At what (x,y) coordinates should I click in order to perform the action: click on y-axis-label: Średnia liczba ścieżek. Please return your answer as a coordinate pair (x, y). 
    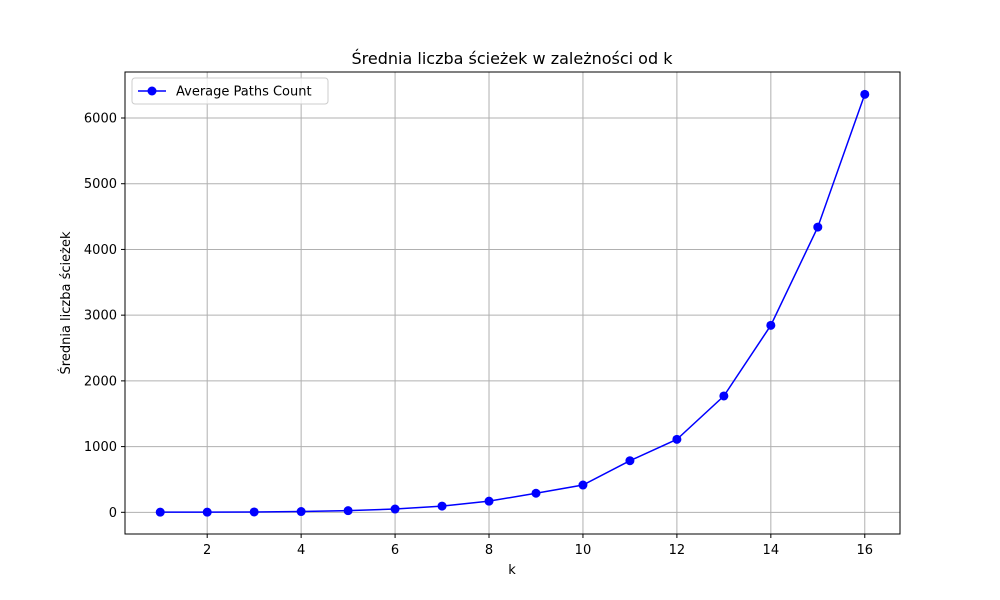
    Looking at the image, I should click on (66, 302).